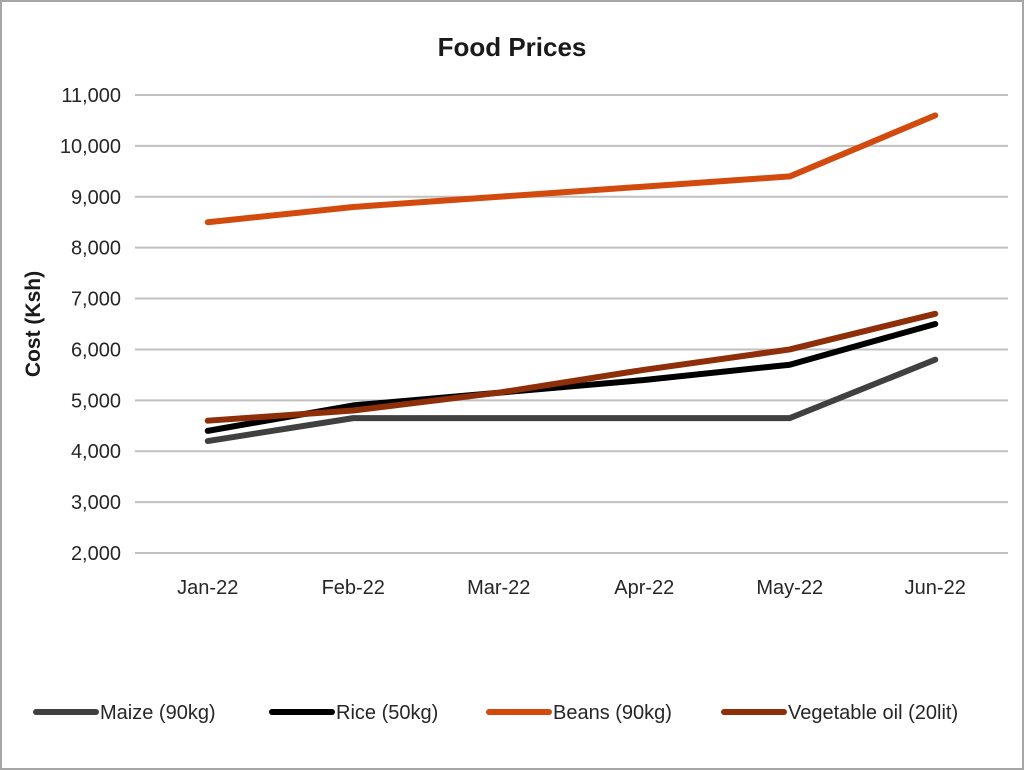  Describe the element at coordinates (353, 588) in the screenshot. I see `x-tick-label: Feb-22` at that location.